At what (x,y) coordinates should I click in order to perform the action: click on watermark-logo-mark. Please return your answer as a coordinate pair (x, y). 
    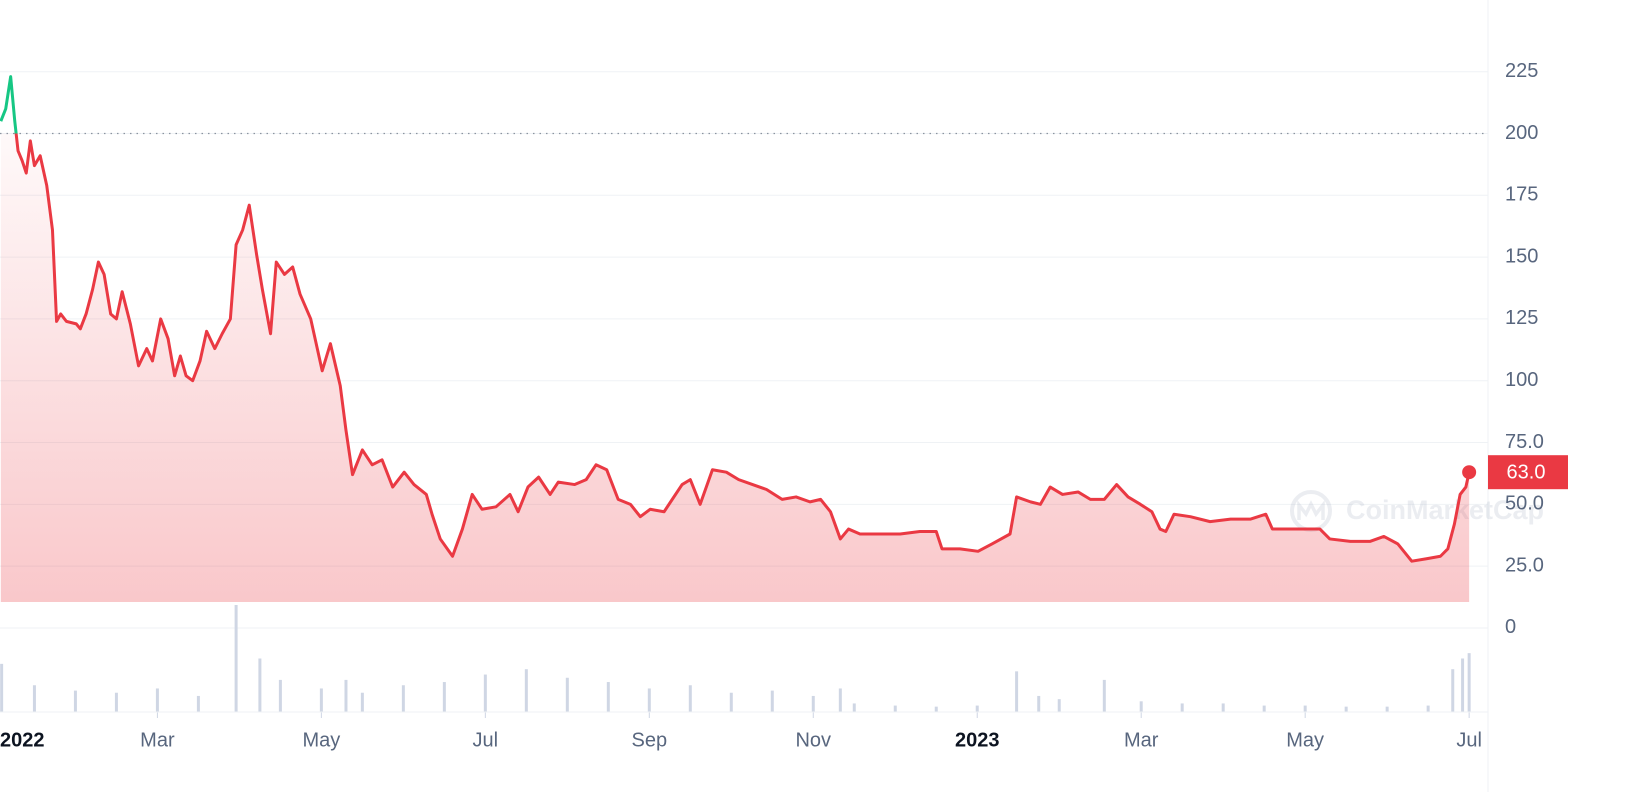
    Looking at the image, I should click on (1311, 509).